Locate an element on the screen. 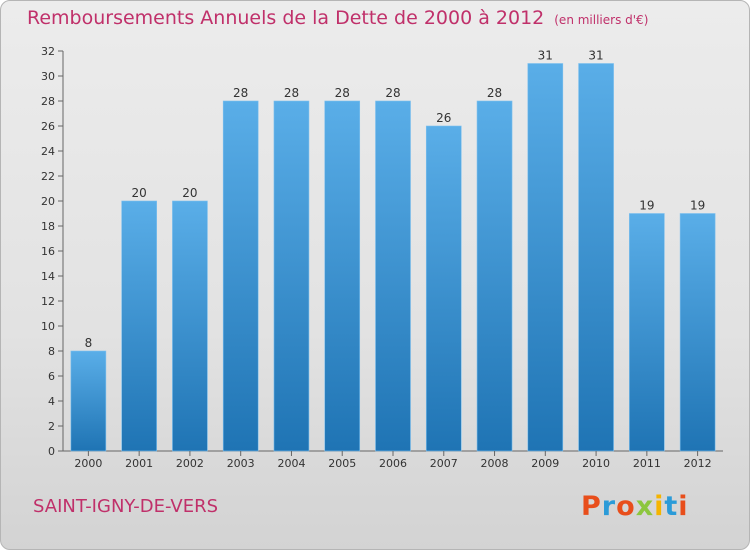 The image size is (750, 550). bar-value-label: 26 is located at coordinates (443, 118).